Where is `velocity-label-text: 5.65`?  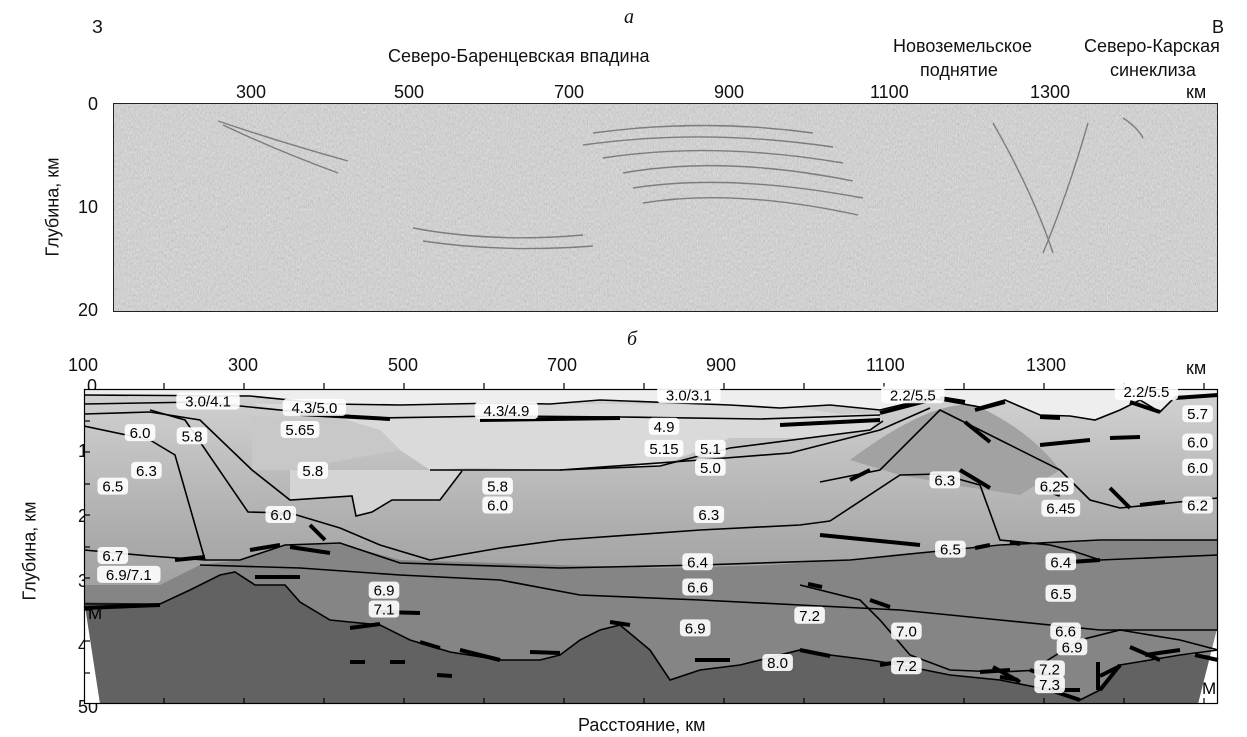
velocity-label-text: 5.65 is located at coordinates (299, 430).